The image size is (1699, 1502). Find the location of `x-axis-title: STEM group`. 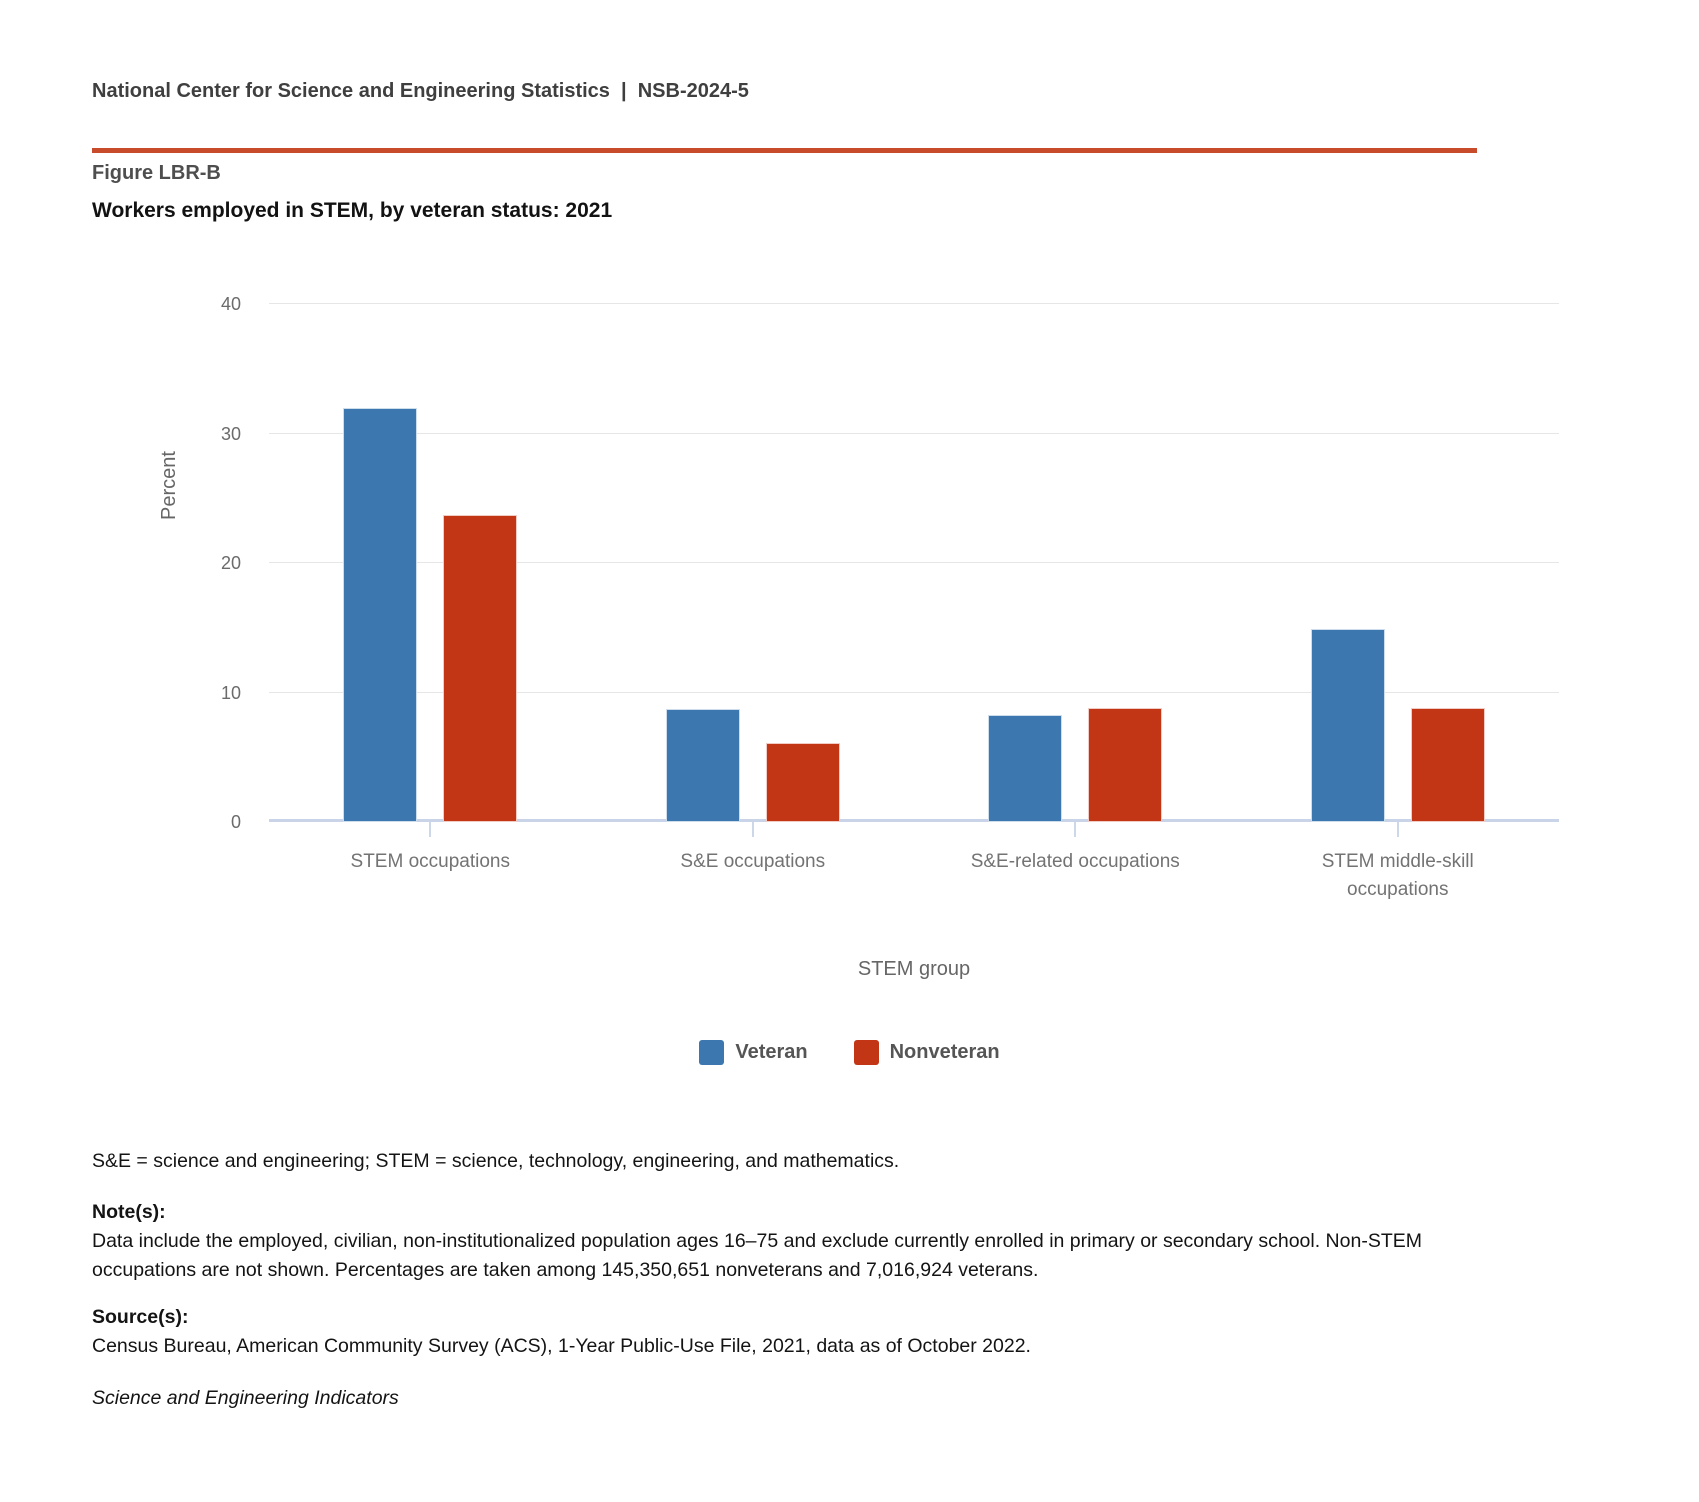

x-axis-title: STEM group is located at coordinates (914, 969).